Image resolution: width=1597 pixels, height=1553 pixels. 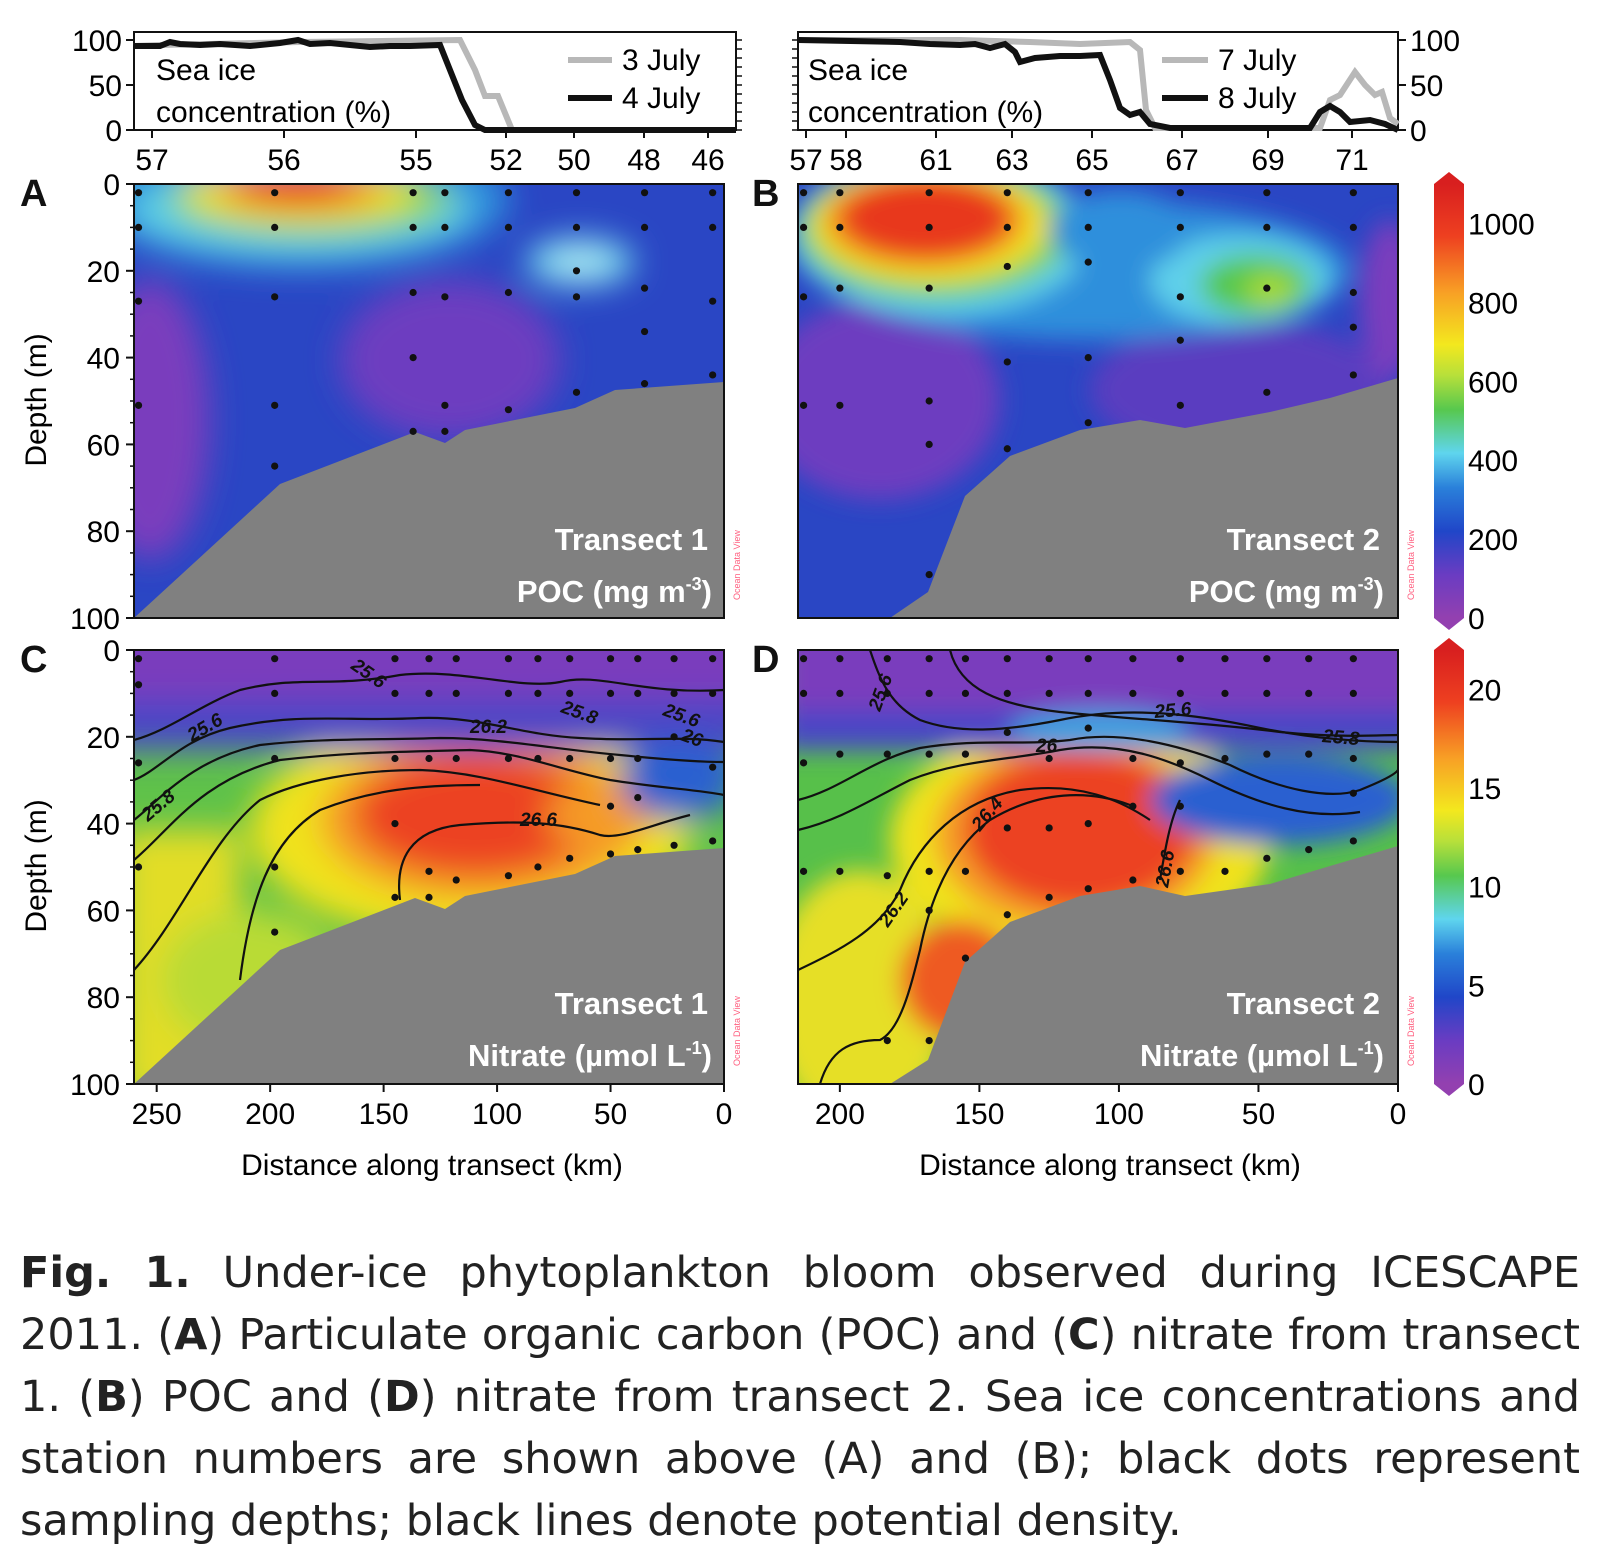 I want to click on ice-ytick-label: 0, so click(x=113, y=131).